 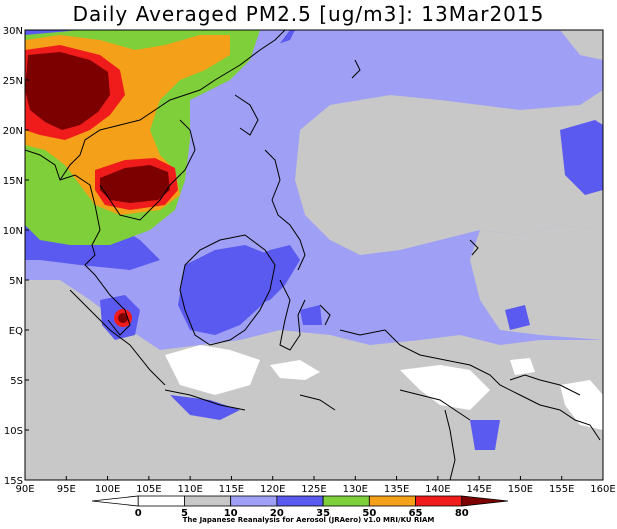 What do you see at coordinates (231, 489) in the screenshot?
I see `lon-tick-label: 115E` at bounding box center [231, 489].